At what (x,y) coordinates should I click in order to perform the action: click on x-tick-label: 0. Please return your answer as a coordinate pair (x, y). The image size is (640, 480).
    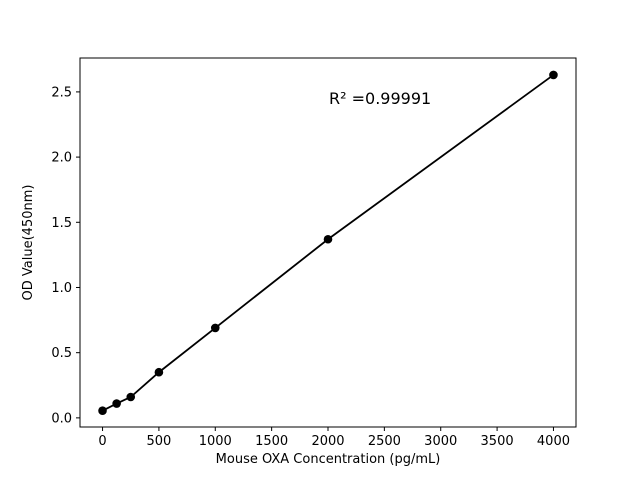
    Looking at the image, I should click on (102, 441).